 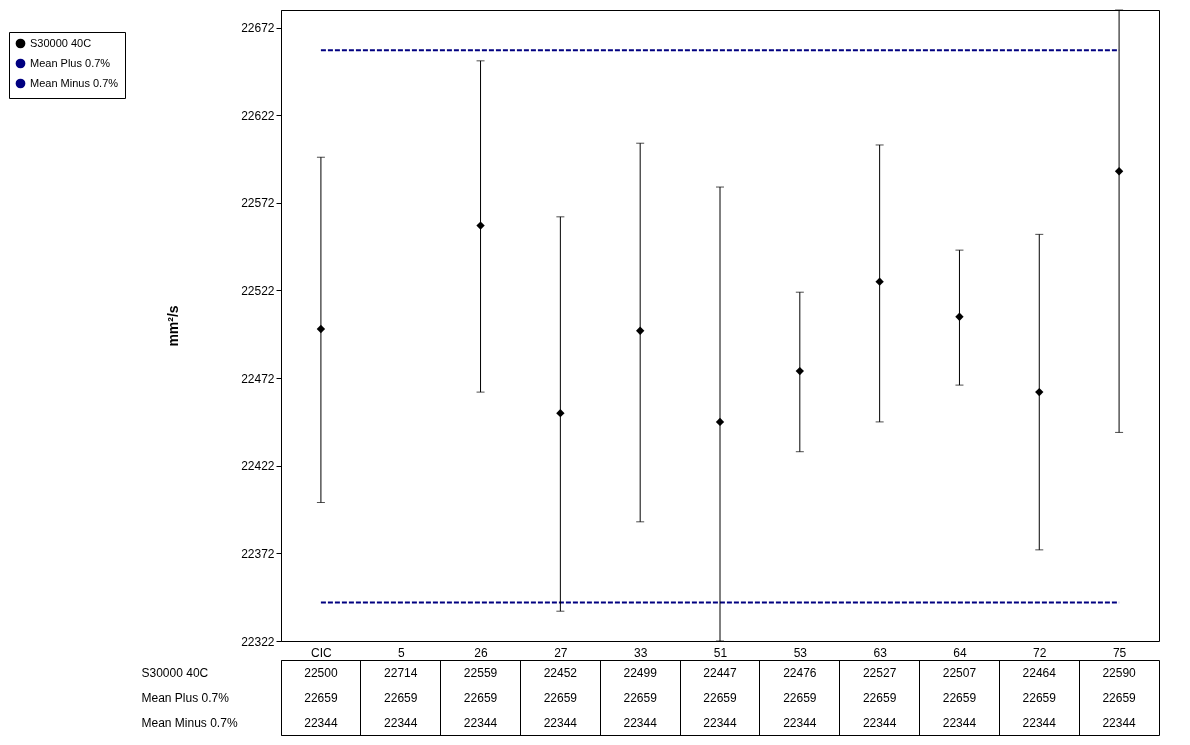 What do you see at coordinates (560, 672) in the screenshot?
I see `data-label: 22452` at bounding box center [560, 672].